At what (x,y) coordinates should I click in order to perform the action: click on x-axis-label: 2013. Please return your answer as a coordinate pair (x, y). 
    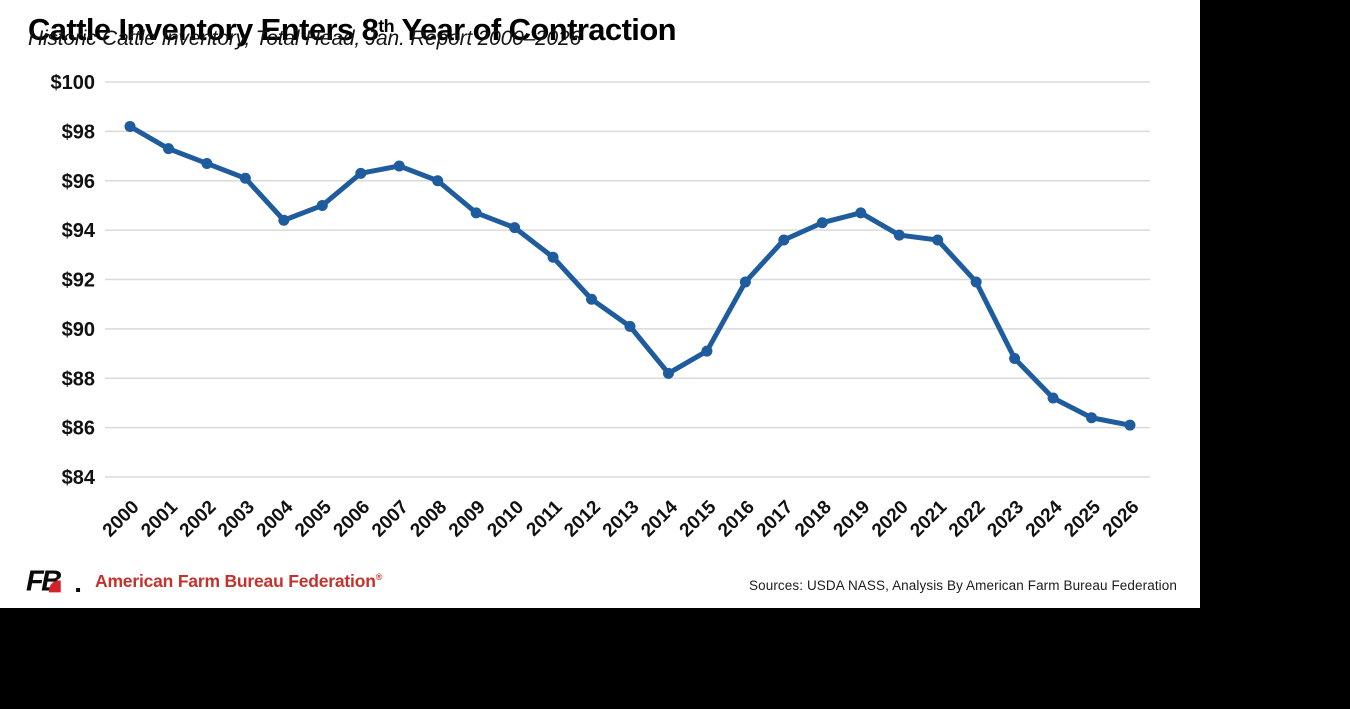
    Looking at the image, I should click on (621, 519).